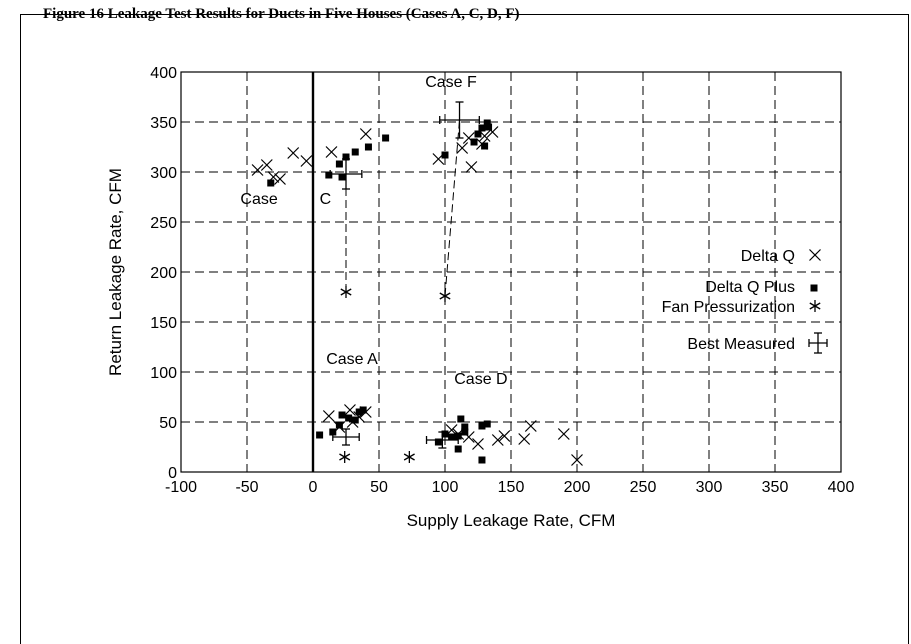 This screenshot has width=911, height=644. What do you see at coordinates (768, 256) in the screenshot?
I see `legend-label: Delta Q` at bounding box center [768, 256].